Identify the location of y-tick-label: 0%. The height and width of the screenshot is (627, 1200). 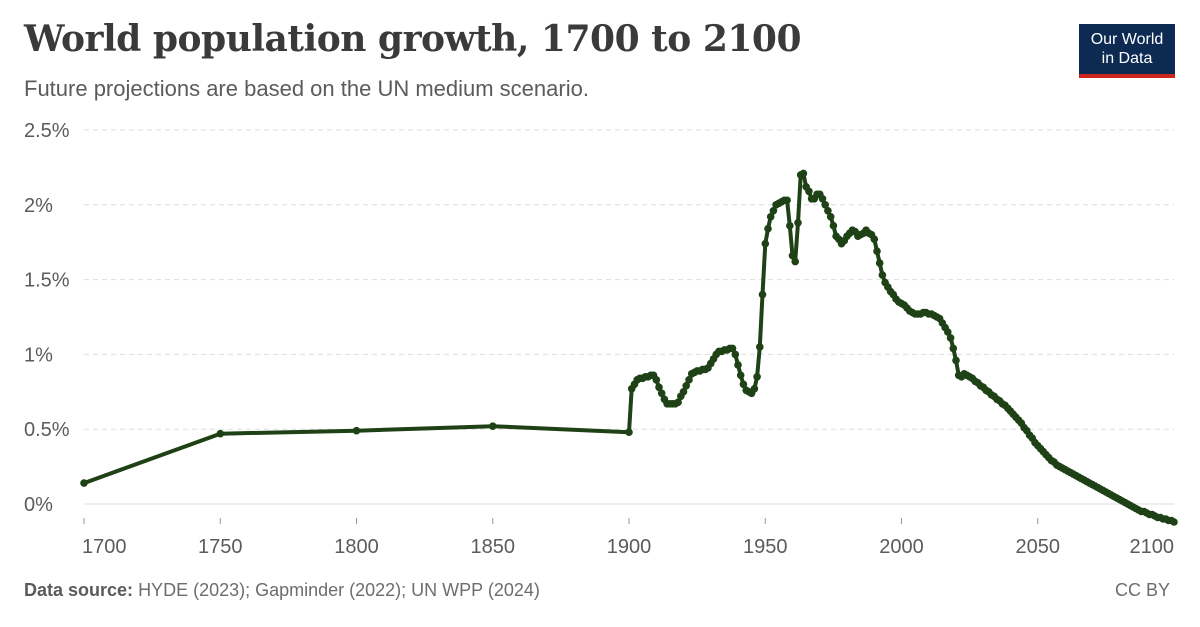
(38, 505).